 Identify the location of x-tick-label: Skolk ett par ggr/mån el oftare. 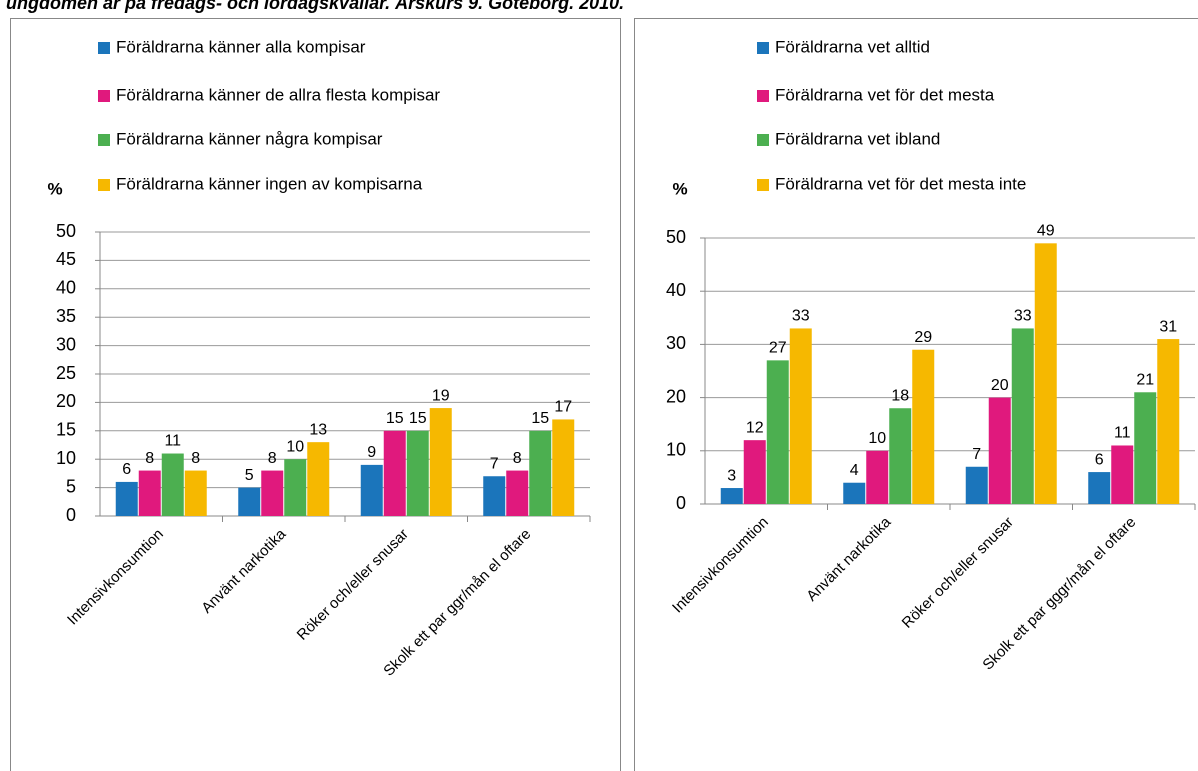
(457, 603).